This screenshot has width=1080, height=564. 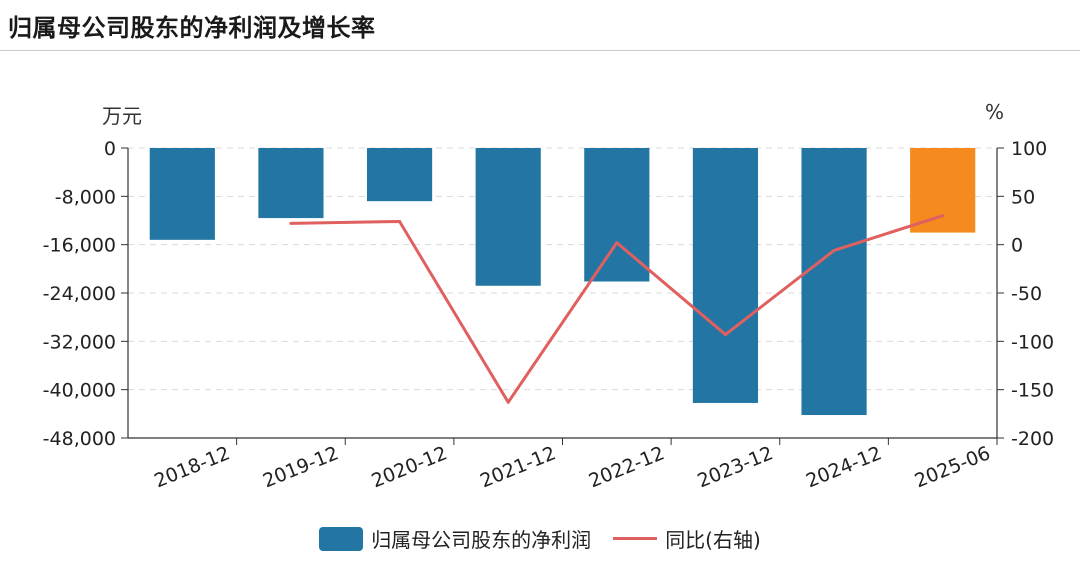 I want to click on legend-item-yoy: 同比(右轴), so click(x=687, y=538).